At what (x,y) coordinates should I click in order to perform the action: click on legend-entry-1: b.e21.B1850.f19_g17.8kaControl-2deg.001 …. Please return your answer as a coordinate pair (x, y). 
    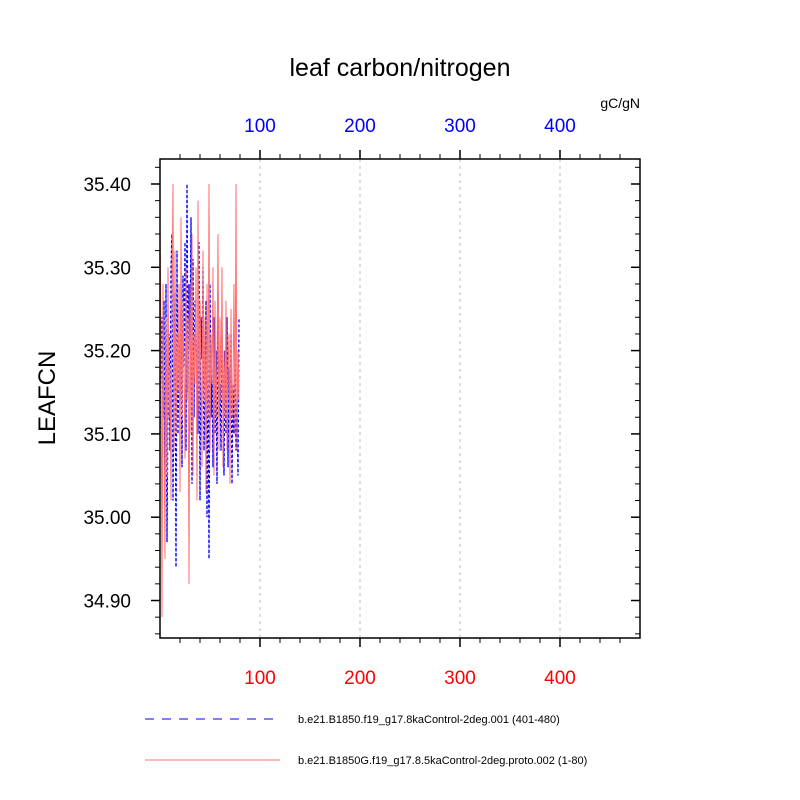
    Looking at the image, I should click on (429, 720).